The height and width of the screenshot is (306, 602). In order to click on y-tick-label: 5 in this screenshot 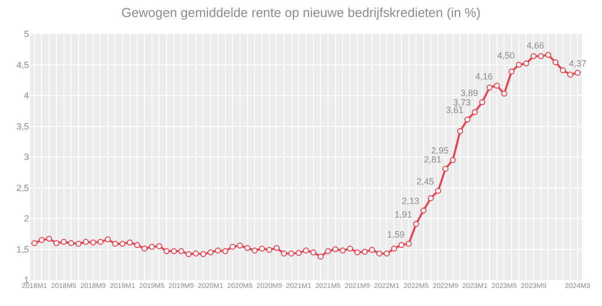, I will do `click(26, 34)`.